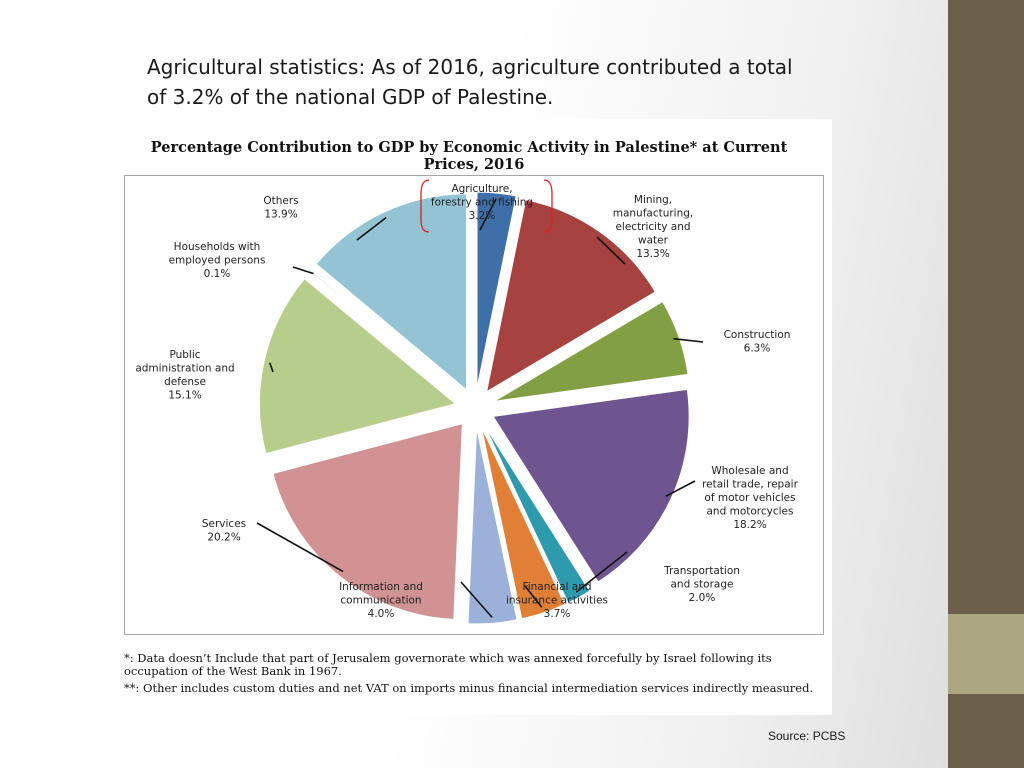 The height and width of the screenshot is (768, 1024). Describe the element at coordinates (757, 349) in the screenshot. I see `slice-value-label: 6.3%` at that location.